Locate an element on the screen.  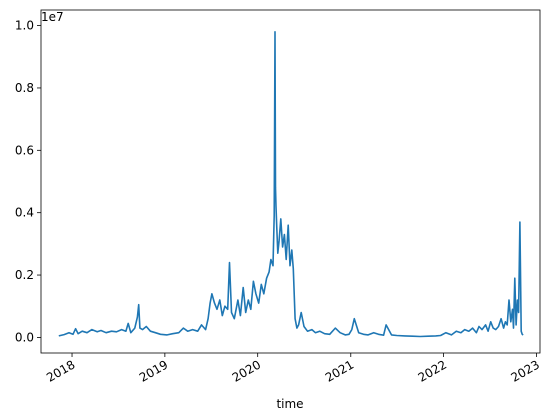
y-offset-label: 1e7 is located at coordinates (52, 17).